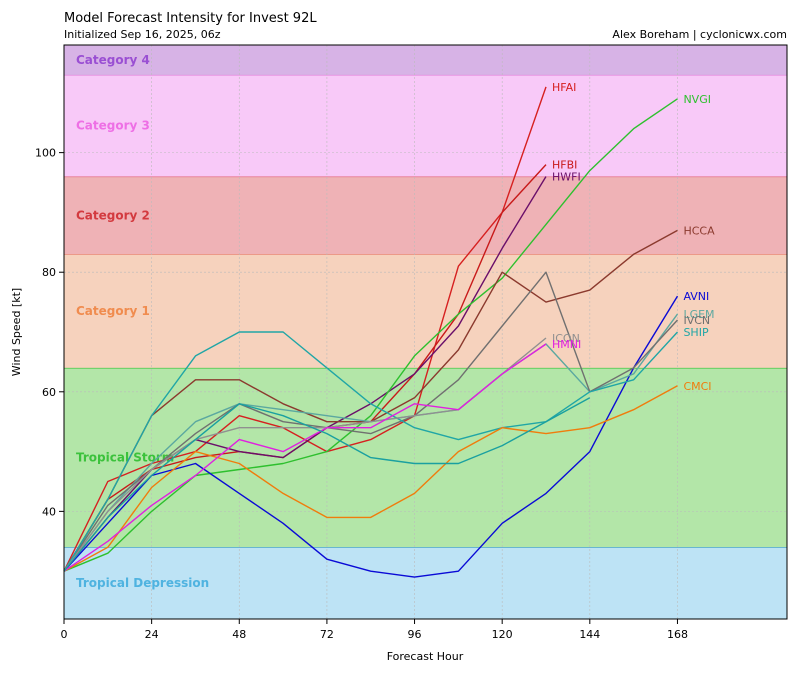 The height and width of the screenshot is (674, 800). Describe the element at coordinates (152, 634) in the screenshot. I see `x-tick-label-24: 24` at that location.